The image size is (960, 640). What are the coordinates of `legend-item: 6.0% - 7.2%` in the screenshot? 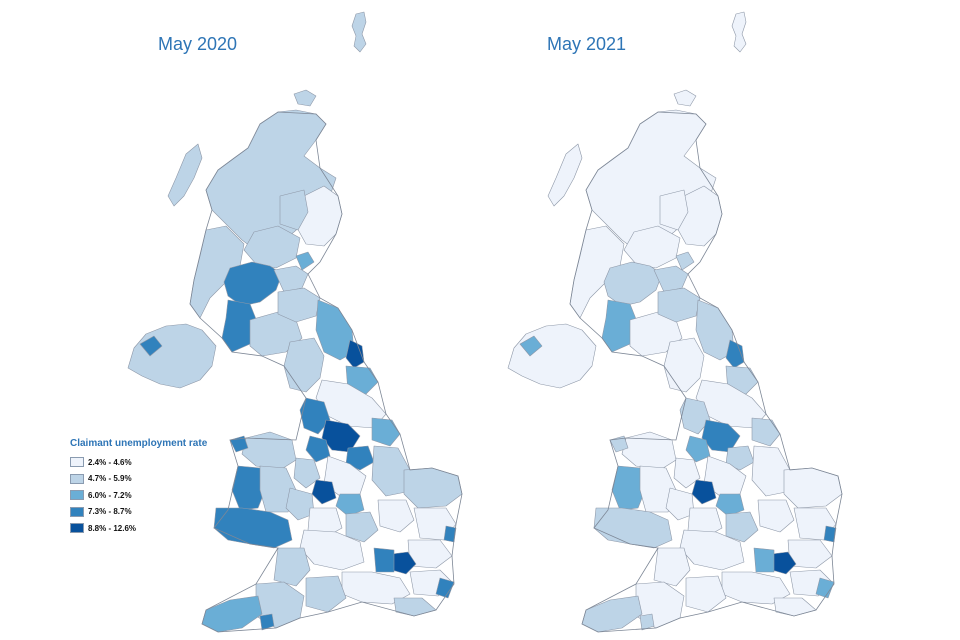 It's located at (138, 495).